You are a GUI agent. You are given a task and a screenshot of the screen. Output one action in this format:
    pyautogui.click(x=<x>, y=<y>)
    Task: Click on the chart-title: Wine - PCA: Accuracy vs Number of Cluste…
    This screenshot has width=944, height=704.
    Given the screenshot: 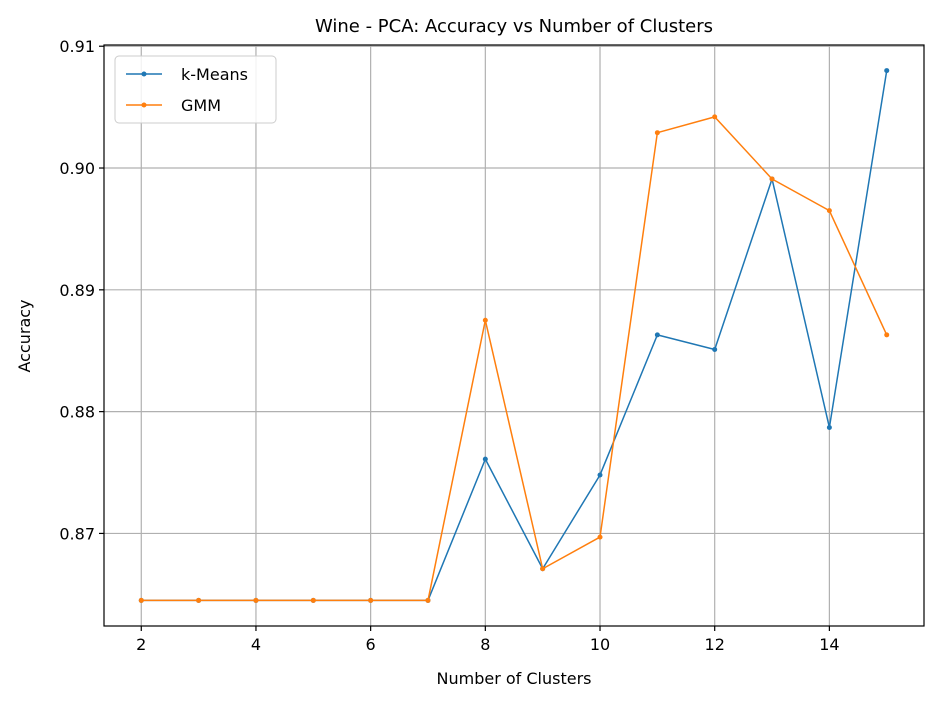 What is the action you would take?
    pyautogui.click(x=514, y=26)
    